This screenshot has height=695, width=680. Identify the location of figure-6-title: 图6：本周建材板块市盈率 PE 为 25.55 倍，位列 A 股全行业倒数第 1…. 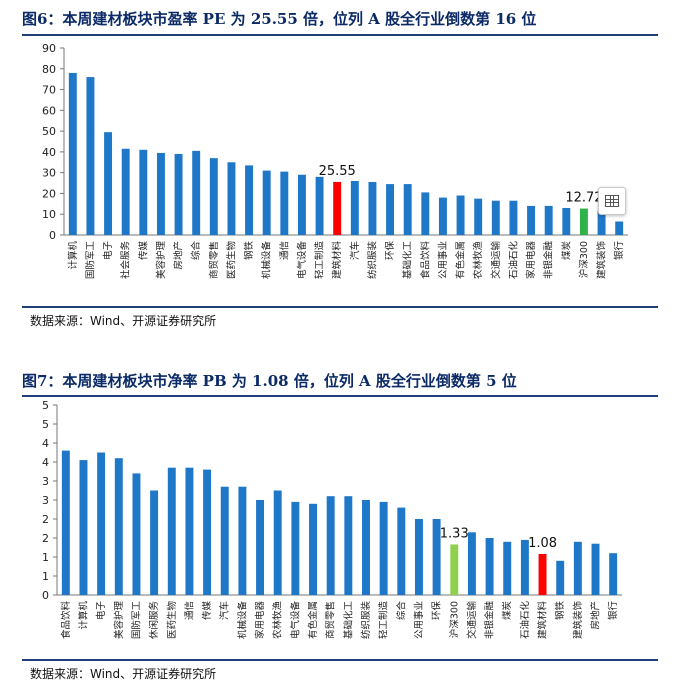
(279, 19).